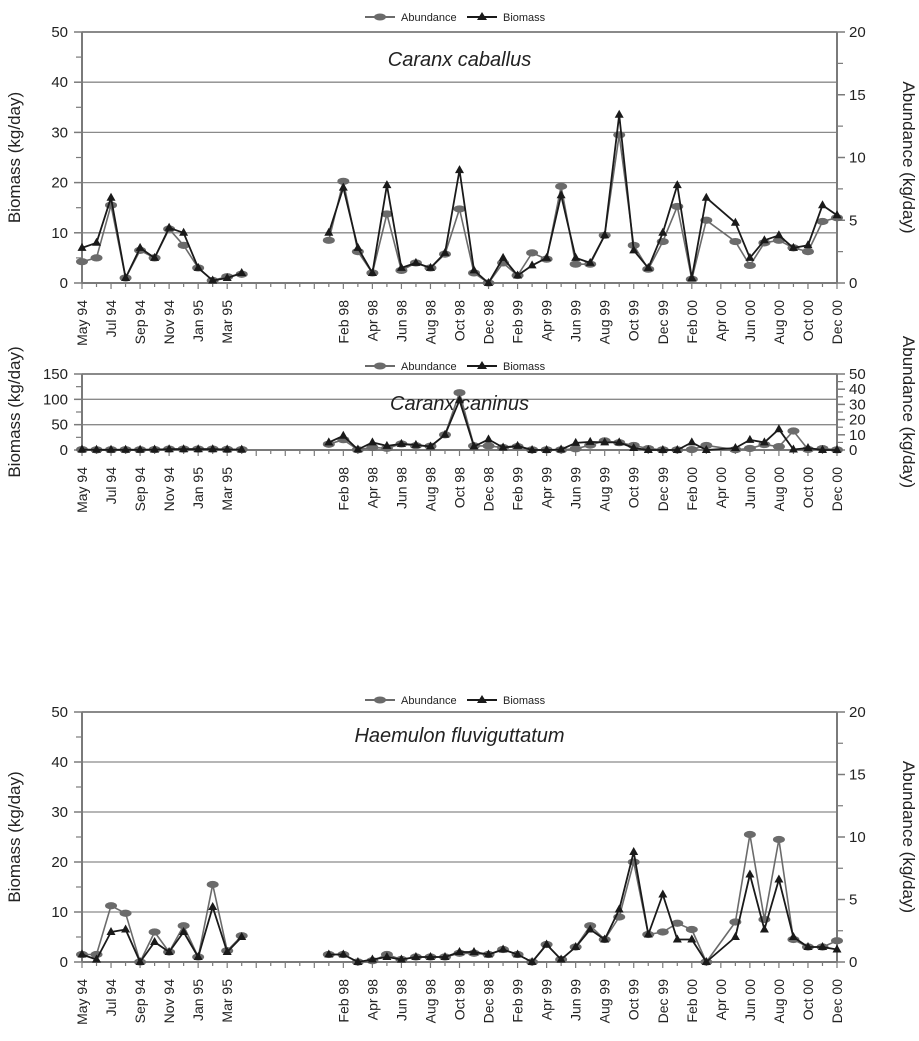 This screenshot has height=1041, width=919. I want to click on x-tick-label: Jul 94, so click(111, 998).